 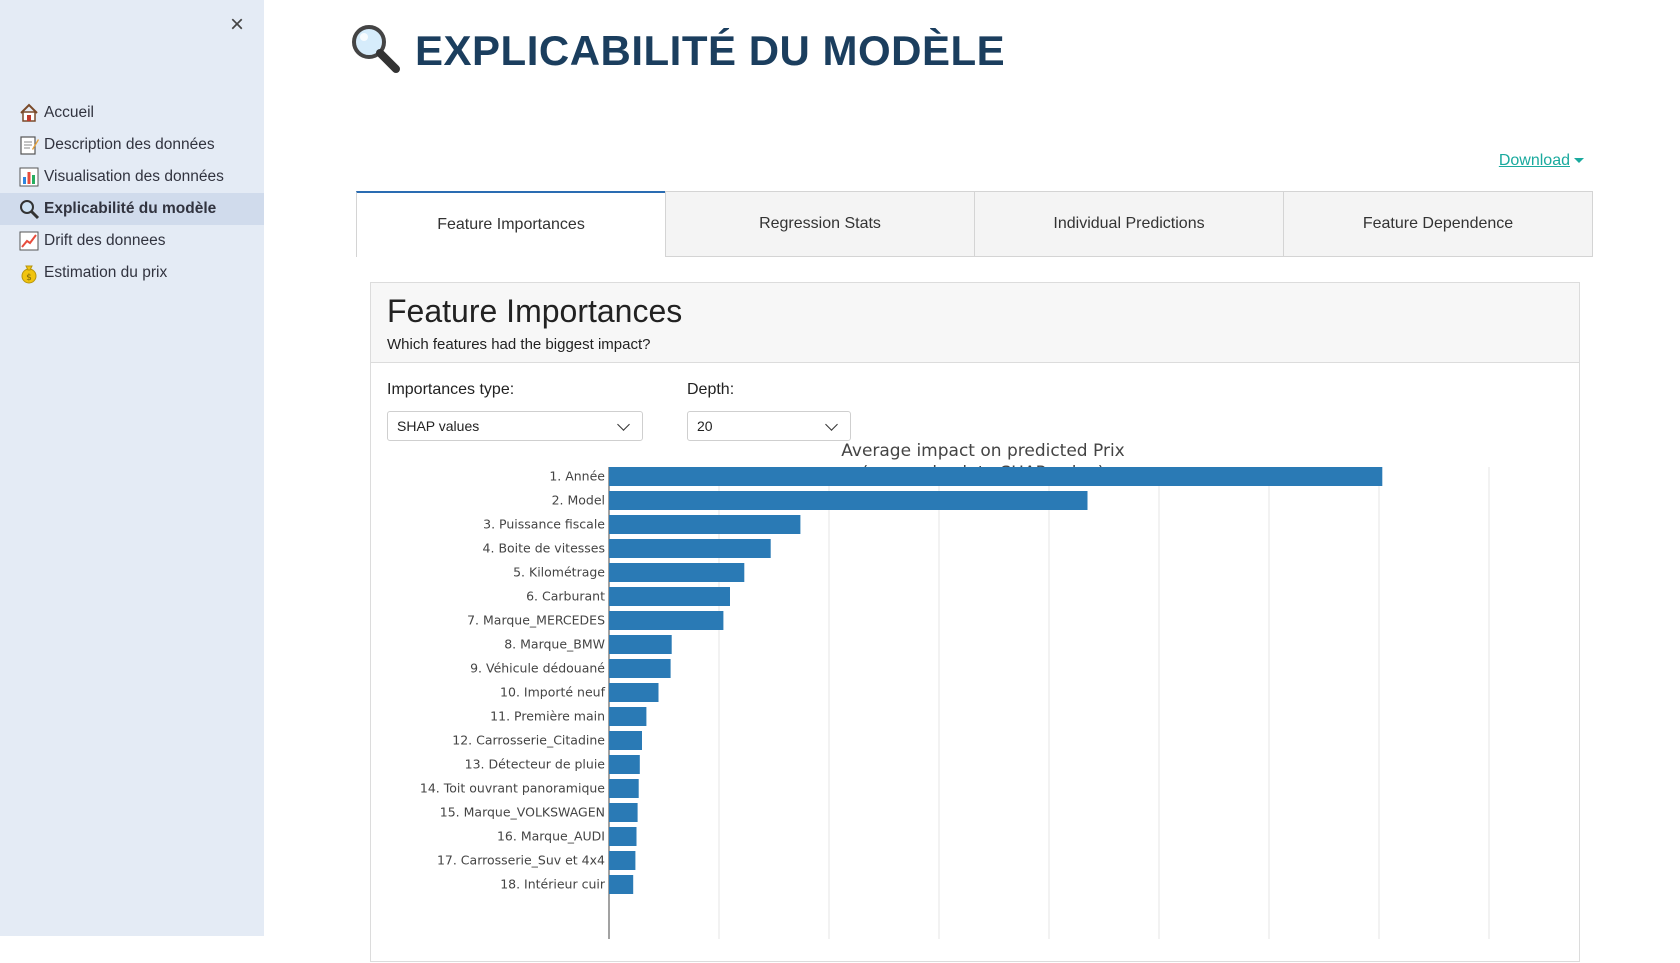 What do you see at coordinates (29, 145) in the screenshot?
I see `memo-icon` at bounding box center [29, 145].